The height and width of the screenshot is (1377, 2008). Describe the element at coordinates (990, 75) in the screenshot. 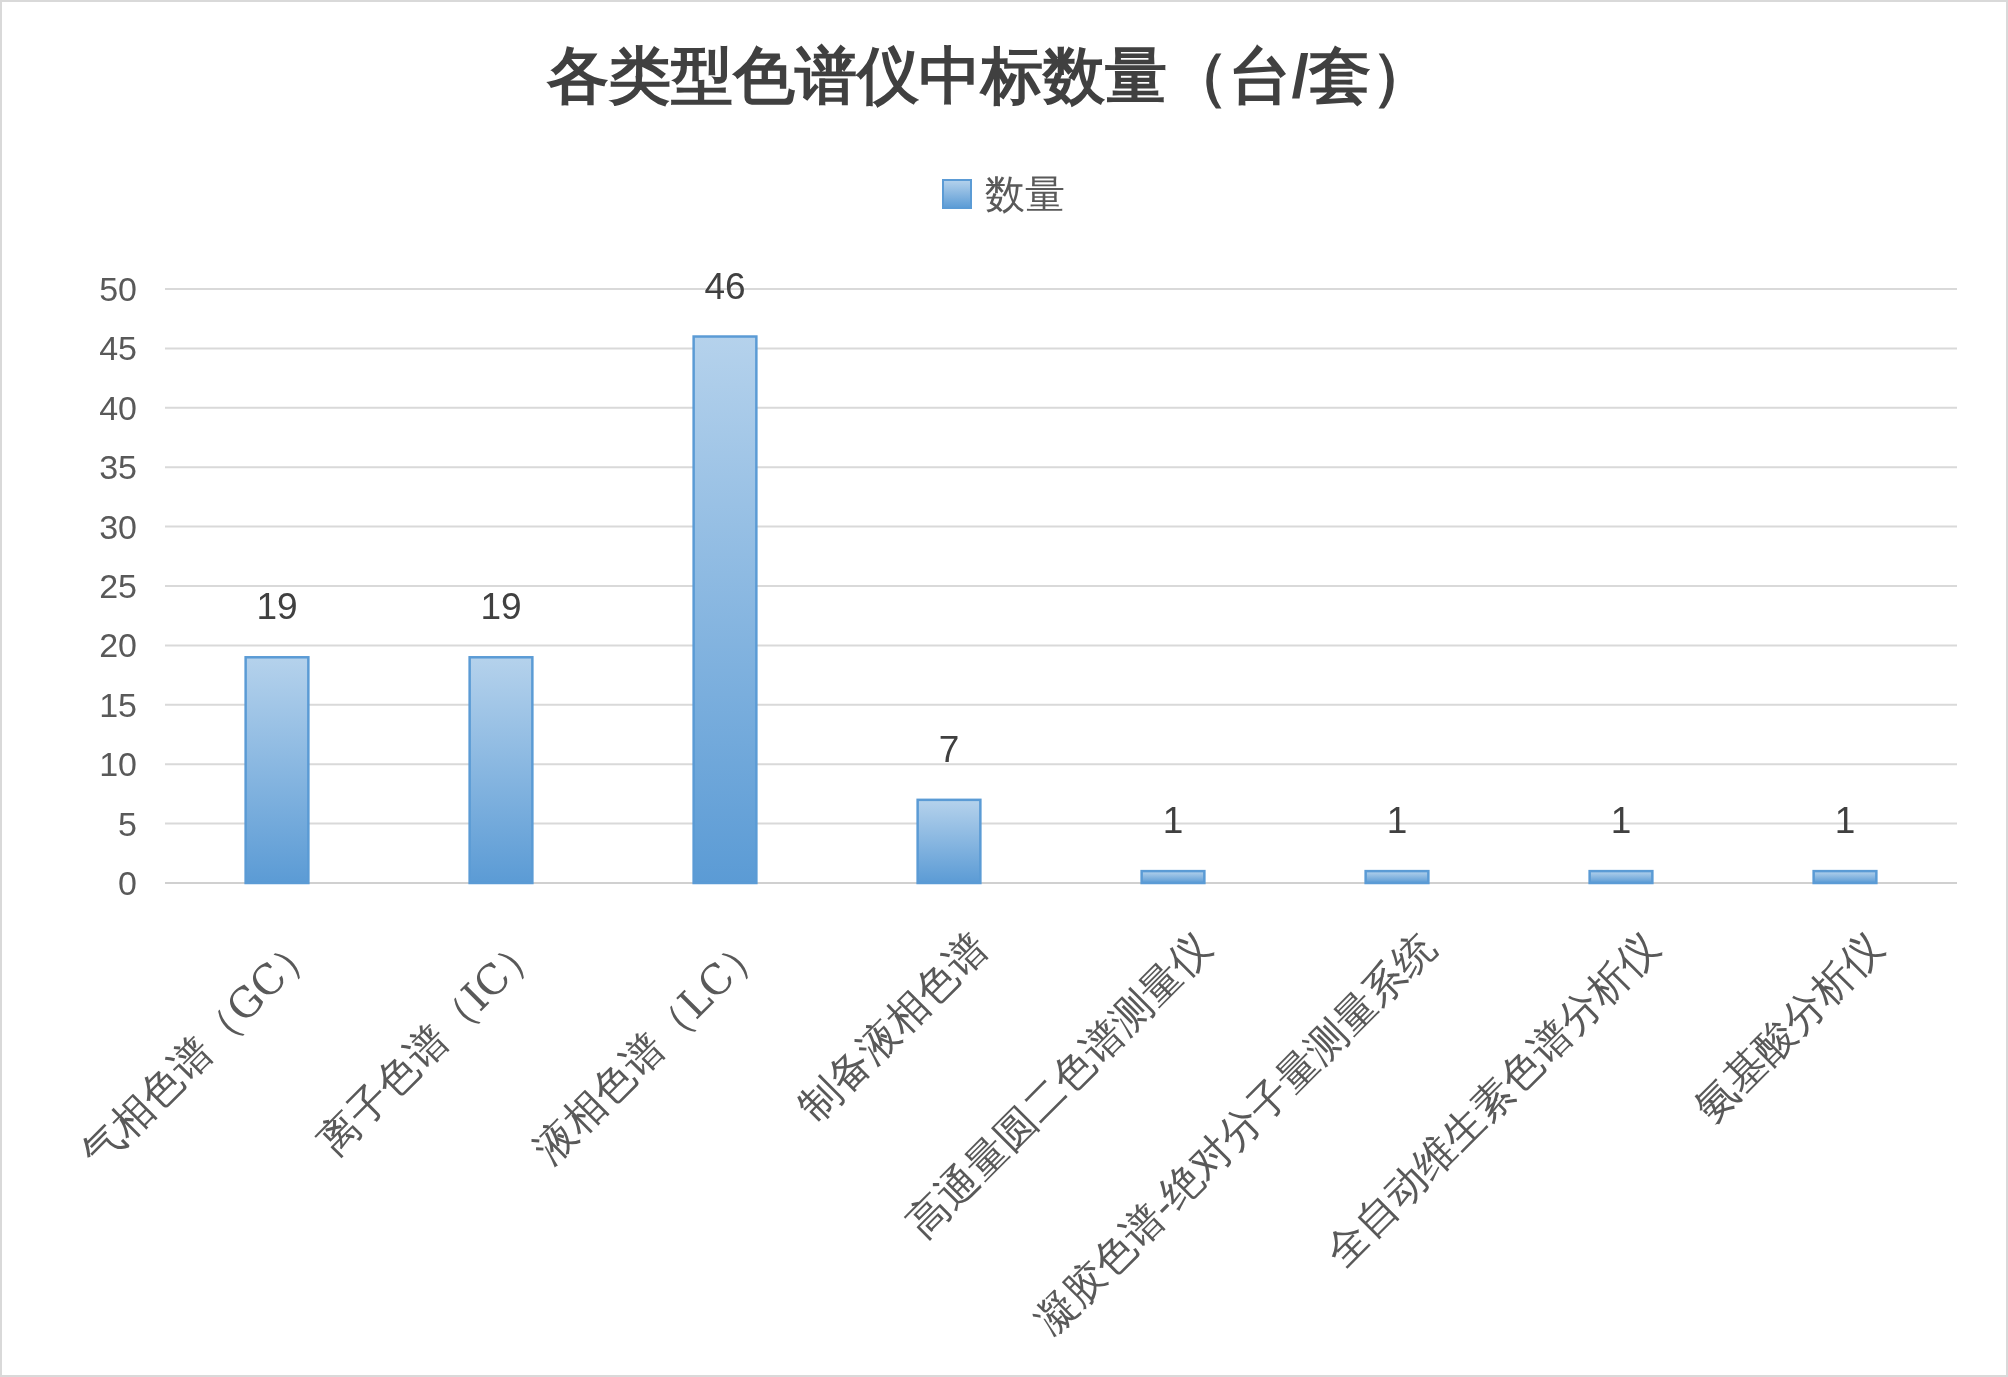

I see `title: 各类型色谱仪中标数量（台/套）` at that location.